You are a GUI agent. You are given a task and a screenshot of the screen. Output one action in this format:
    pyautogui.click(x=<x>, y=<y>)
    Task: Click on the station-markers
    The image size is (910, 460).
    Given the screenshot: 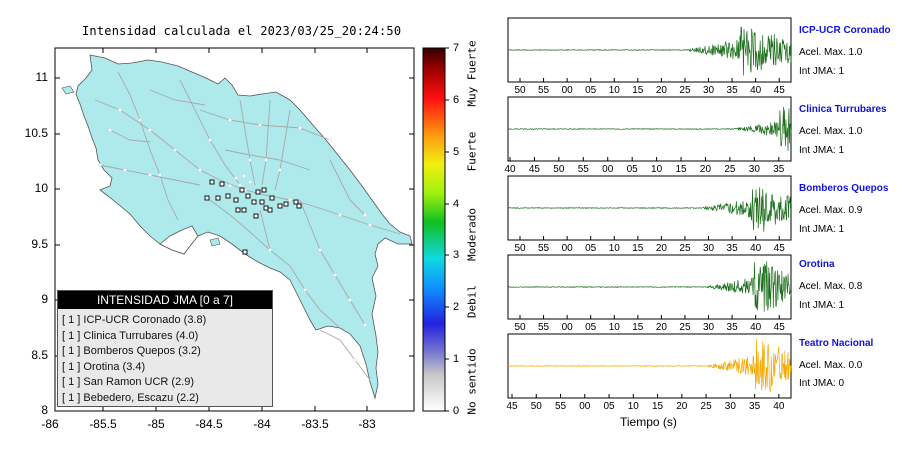 What is the action you would take?
    pyautogui.click(x=253, y=217)
    